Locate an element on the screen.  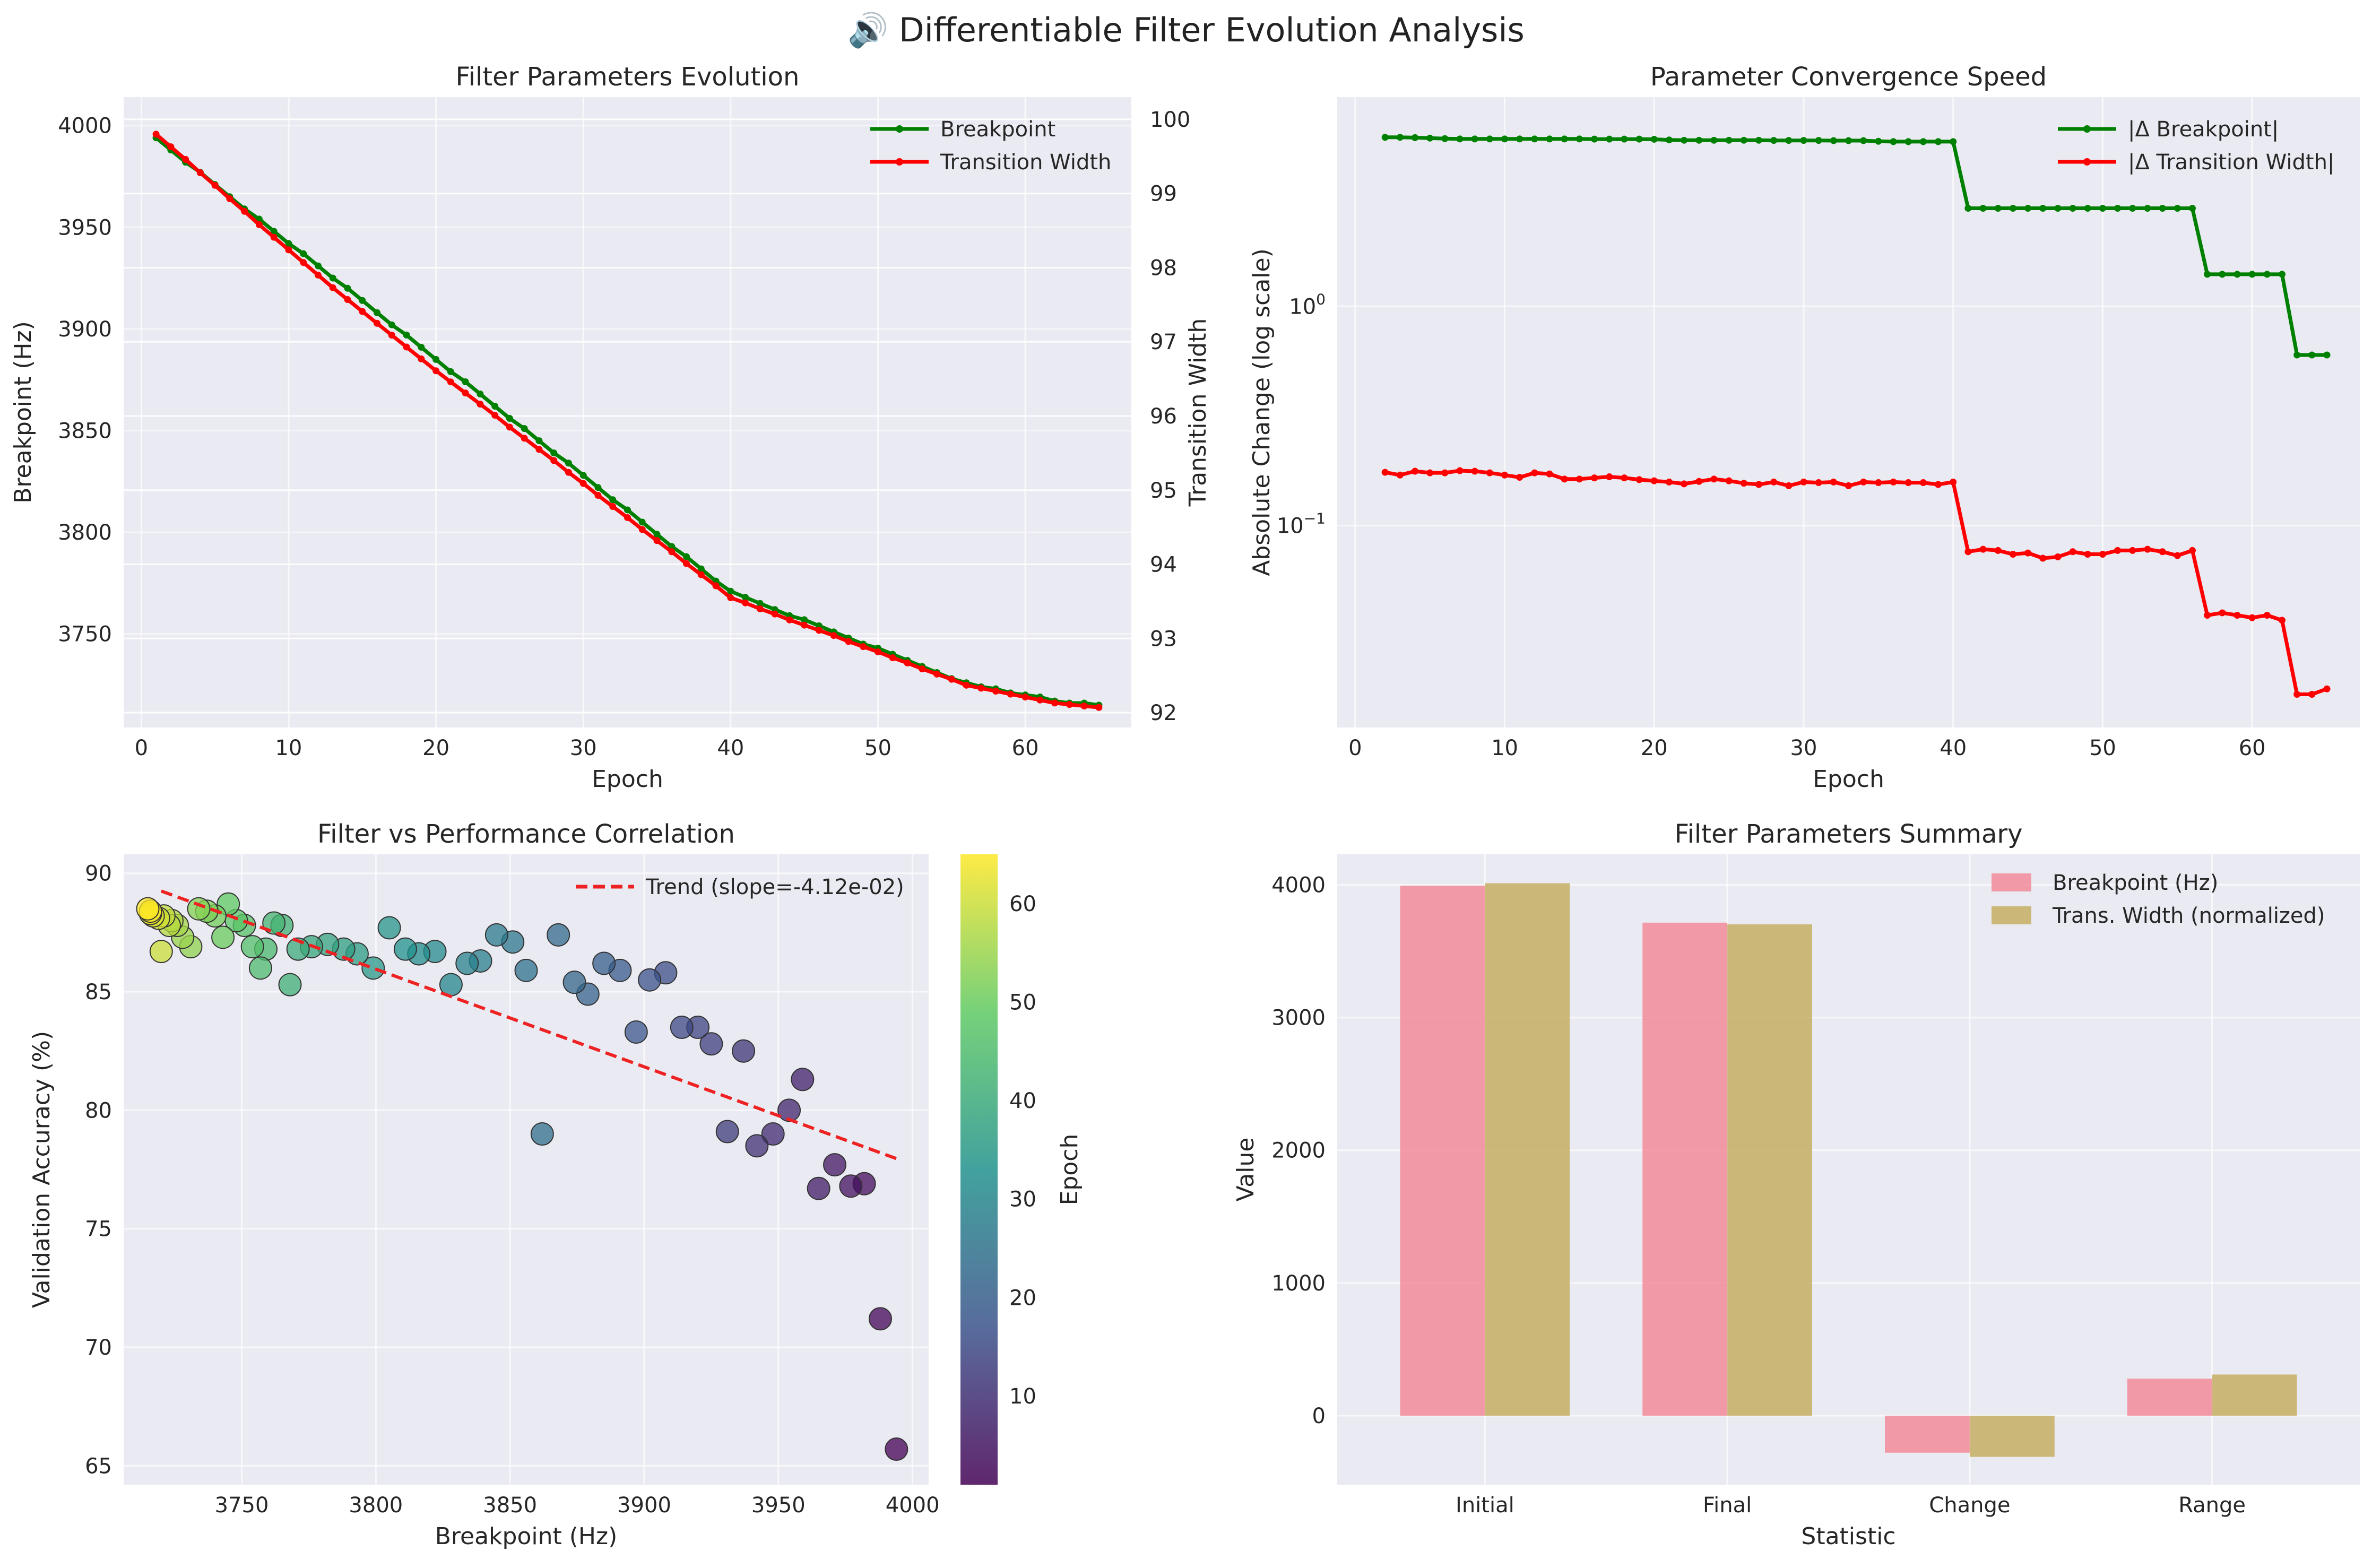
x-tick-label: 3800 is located at coordinates (376, 1505).